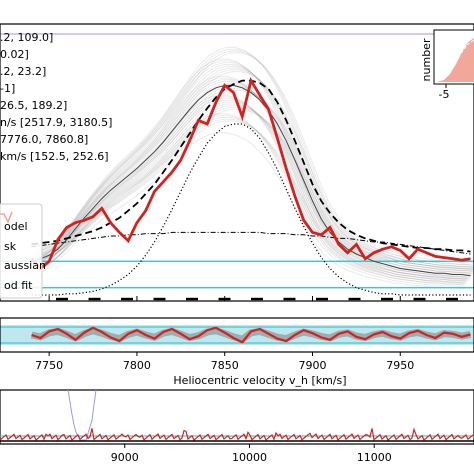 The height and width of the screenshot is (474, 474). What do you see at coordinates (16, 226) in the screenshot?
I see `legend-entry: odel` at bounding box center [16, 226].